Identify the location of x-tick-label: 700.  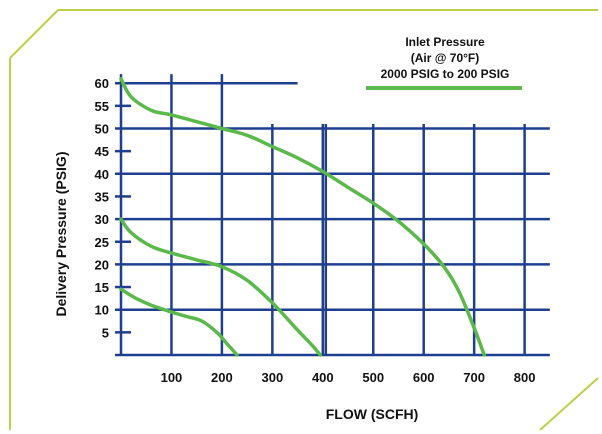
(474, 377).